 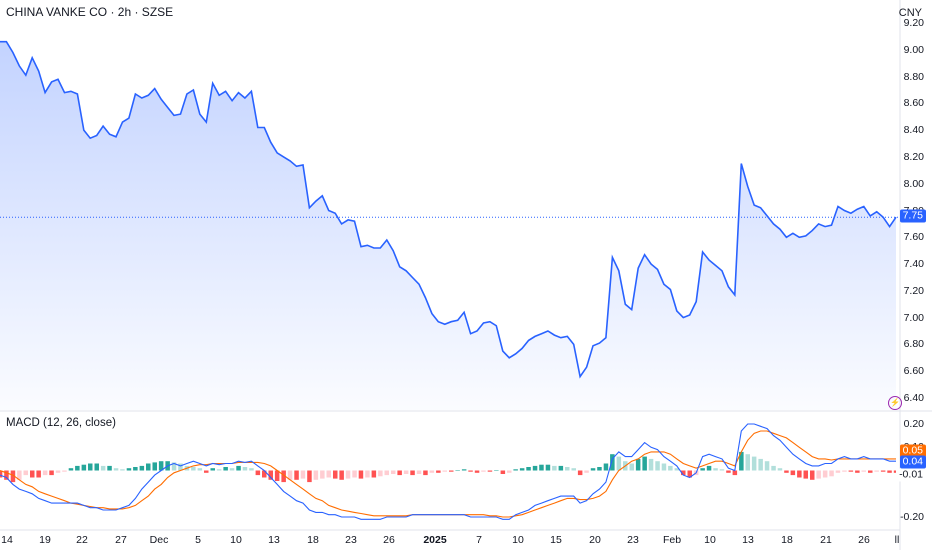 I want to click on time-tick-label: 7, so click(x=479, y=540).